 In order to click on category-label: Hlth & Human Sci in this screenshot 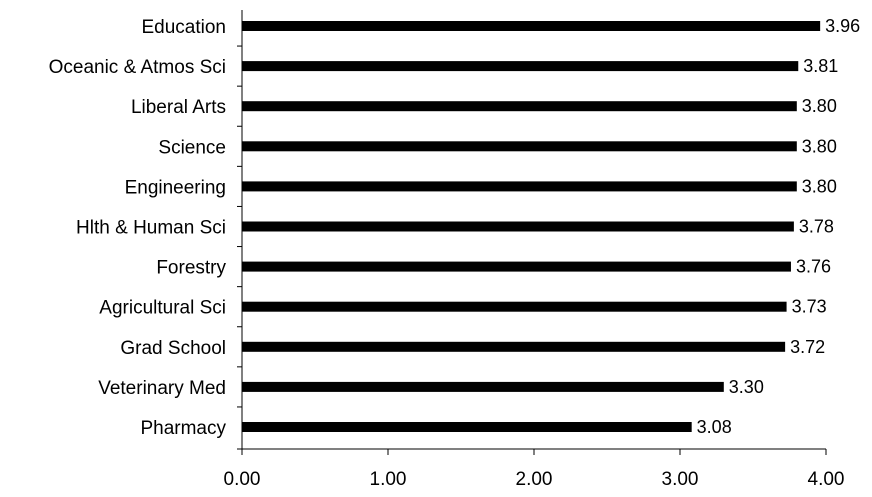, I will do `click(151, 228)`.